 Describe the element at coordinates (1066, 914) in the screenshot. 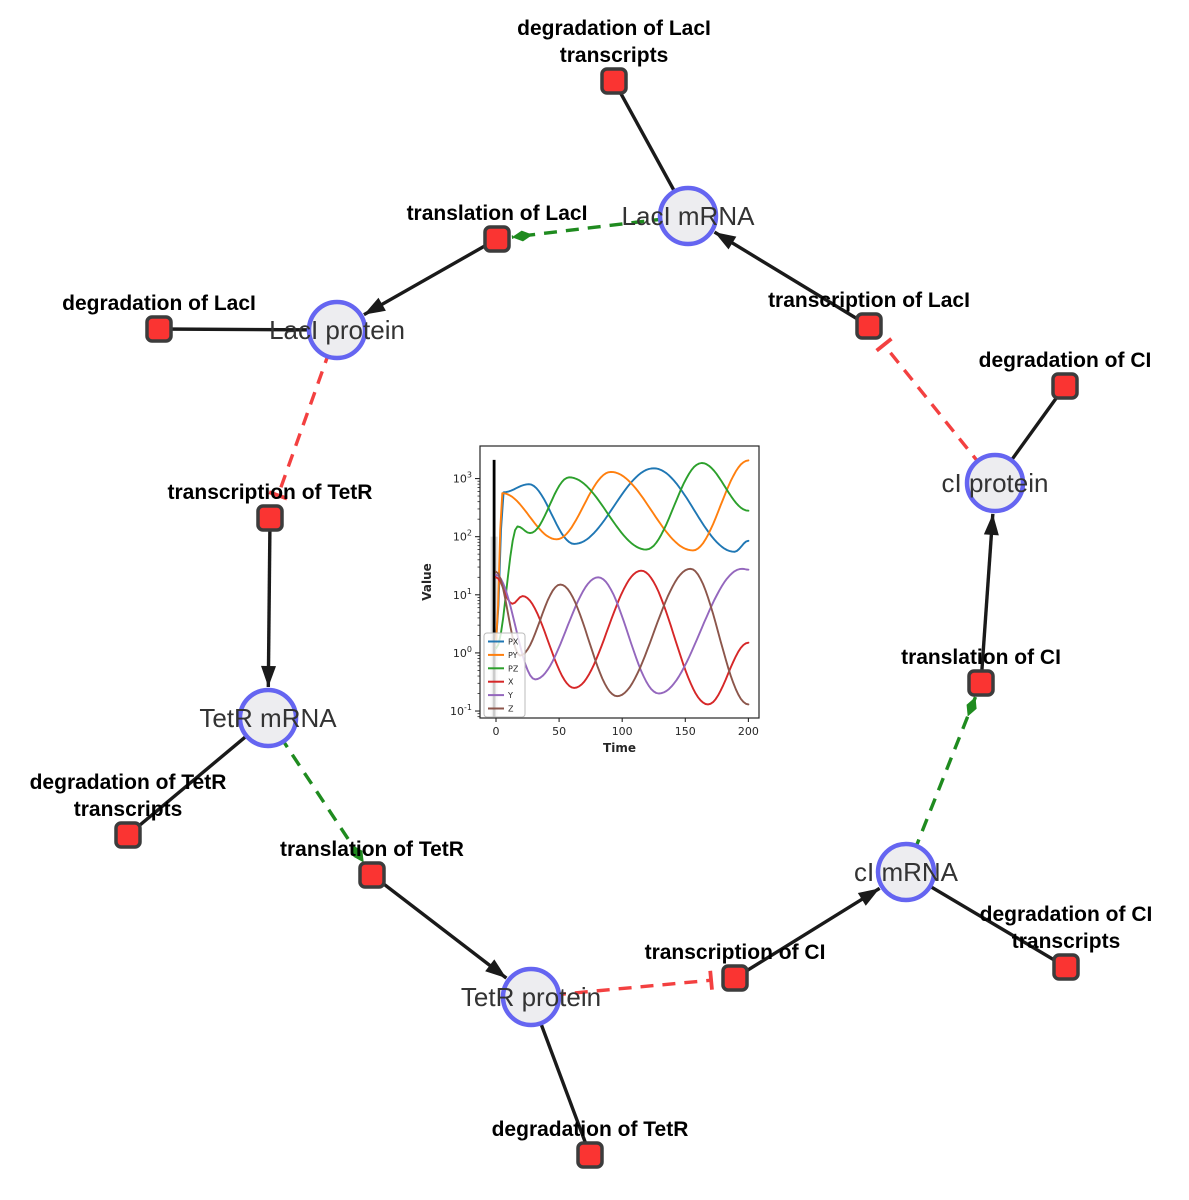

I see `reaction-label-deg_ci_tx-line0: degradation of CI` at that location.